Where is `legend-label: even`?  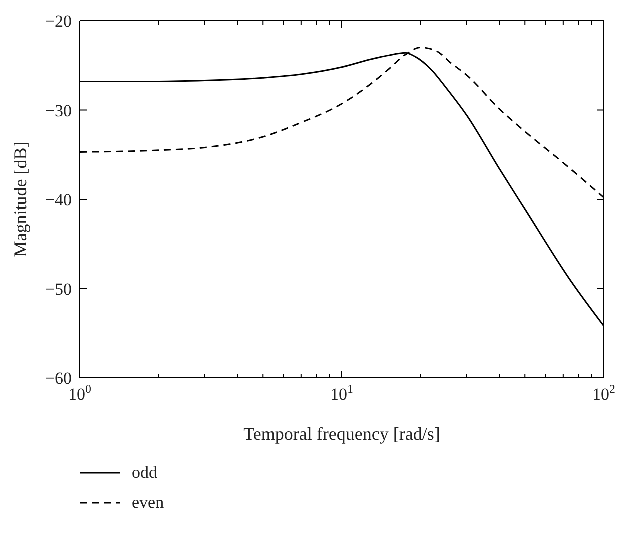
legend-label: even is located at coordinates (148, 503).